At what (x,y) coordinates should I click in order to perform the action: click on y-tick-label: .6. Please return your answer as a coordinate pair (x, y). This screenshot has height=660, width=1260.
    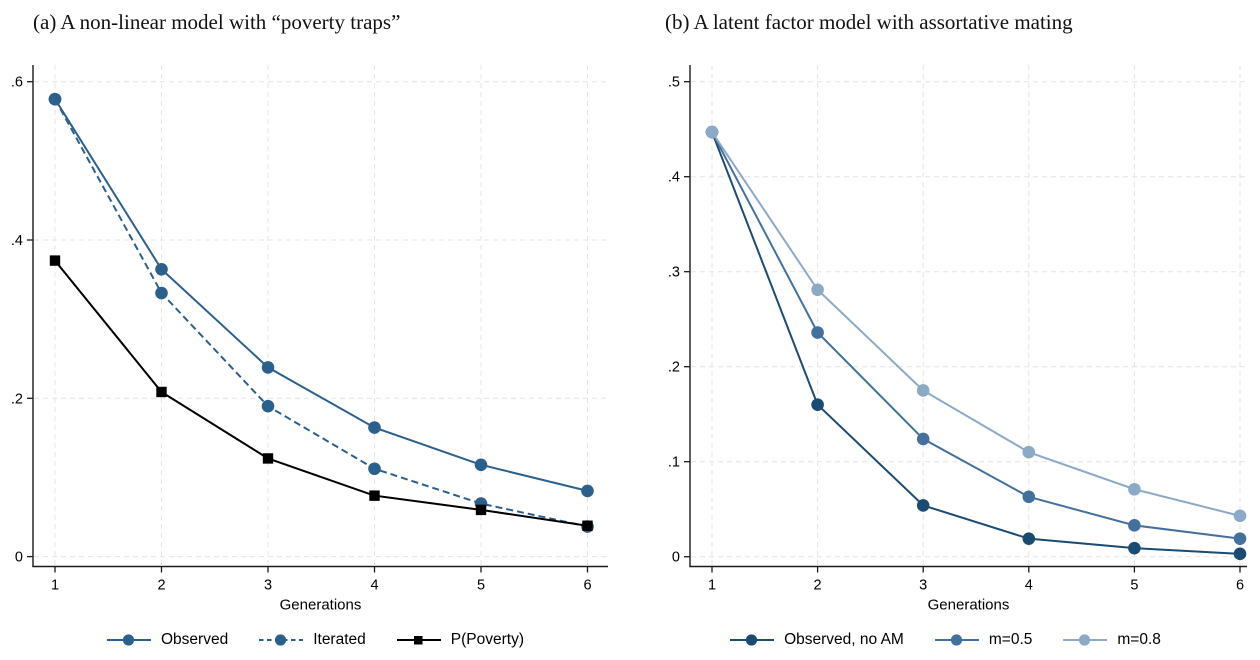
    Looking at the image, I should click on (17, 83).